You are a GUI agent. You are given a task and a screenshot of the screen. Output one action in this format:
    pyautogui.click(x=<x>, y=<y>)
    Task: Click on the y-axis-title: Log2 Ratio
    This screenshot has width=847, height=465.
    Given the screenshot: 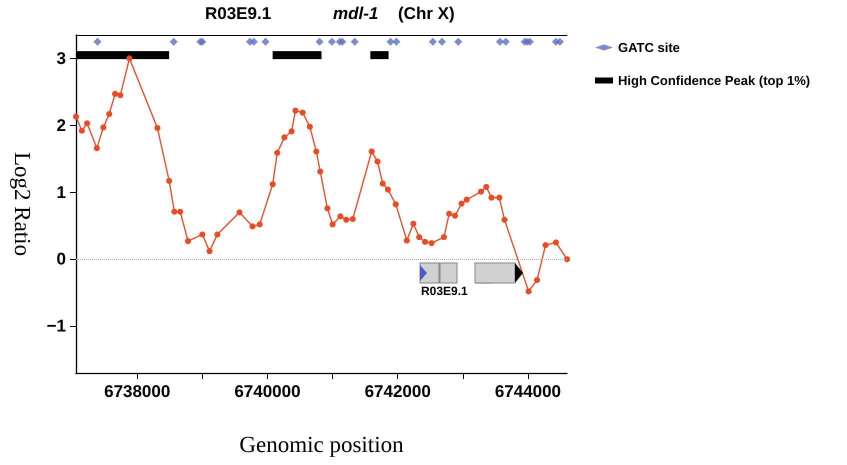 What is the action you would take?
    pyautogui.click(x=22, y=204)
    